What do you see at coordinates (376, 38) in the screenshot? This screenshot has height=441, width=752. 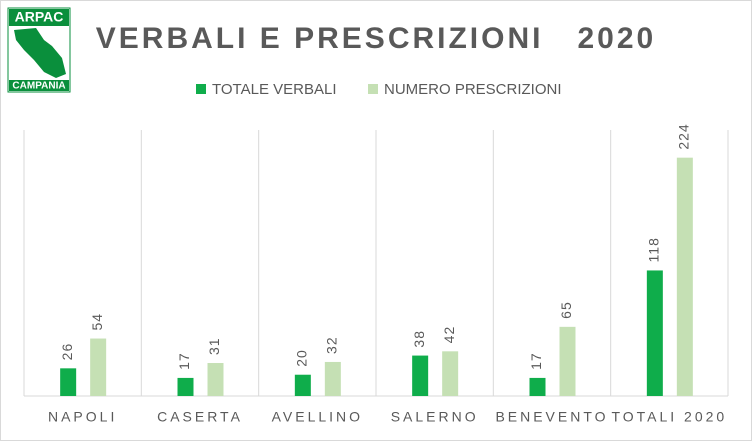 I see `chart-title: VERBALI E PRESCRIZIONI 2020` at bounding box center [376, 38].